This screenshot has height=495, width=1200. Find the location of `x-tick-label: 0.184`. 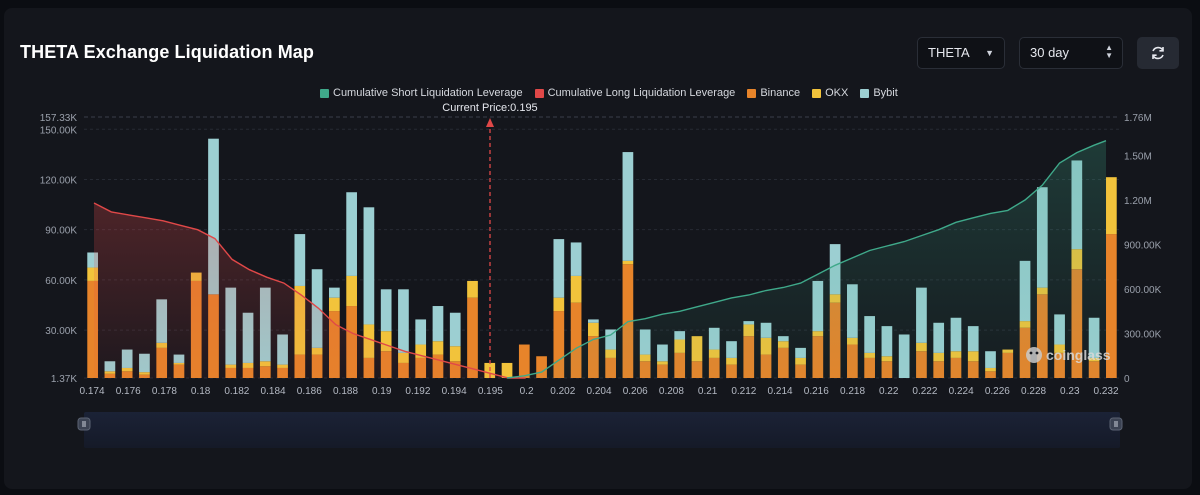

x-tick-label: 0.184 is located at coordinates (273, 391).